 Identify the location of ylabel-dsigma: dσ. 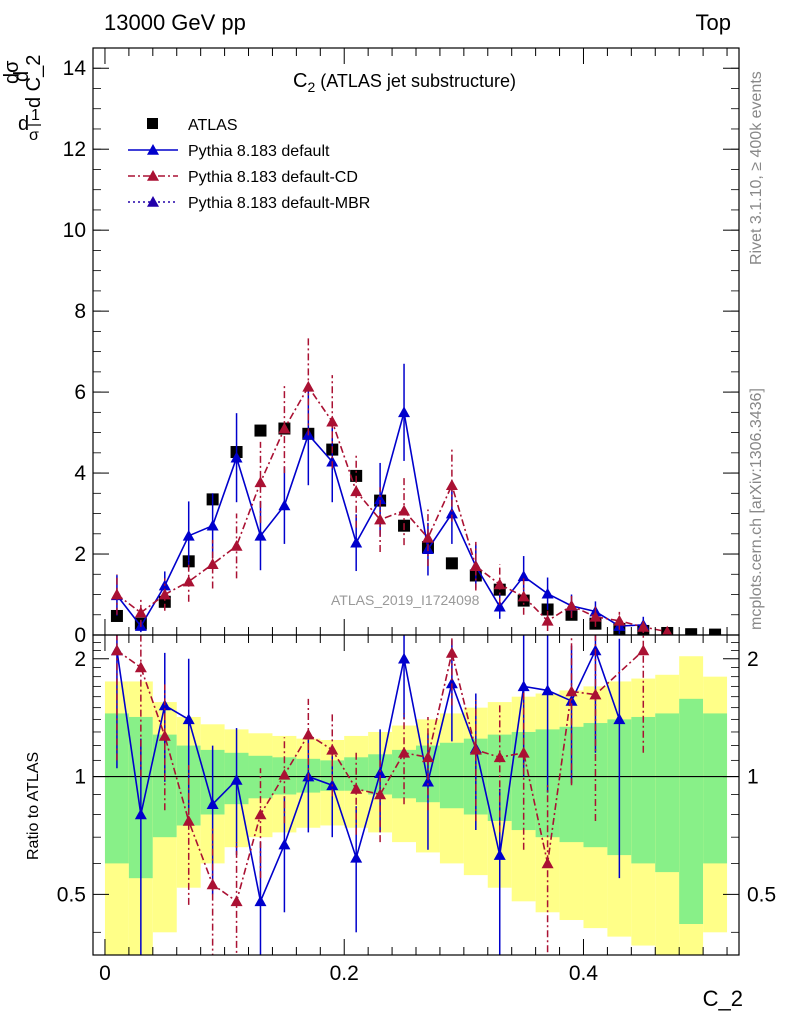
(12, 72).